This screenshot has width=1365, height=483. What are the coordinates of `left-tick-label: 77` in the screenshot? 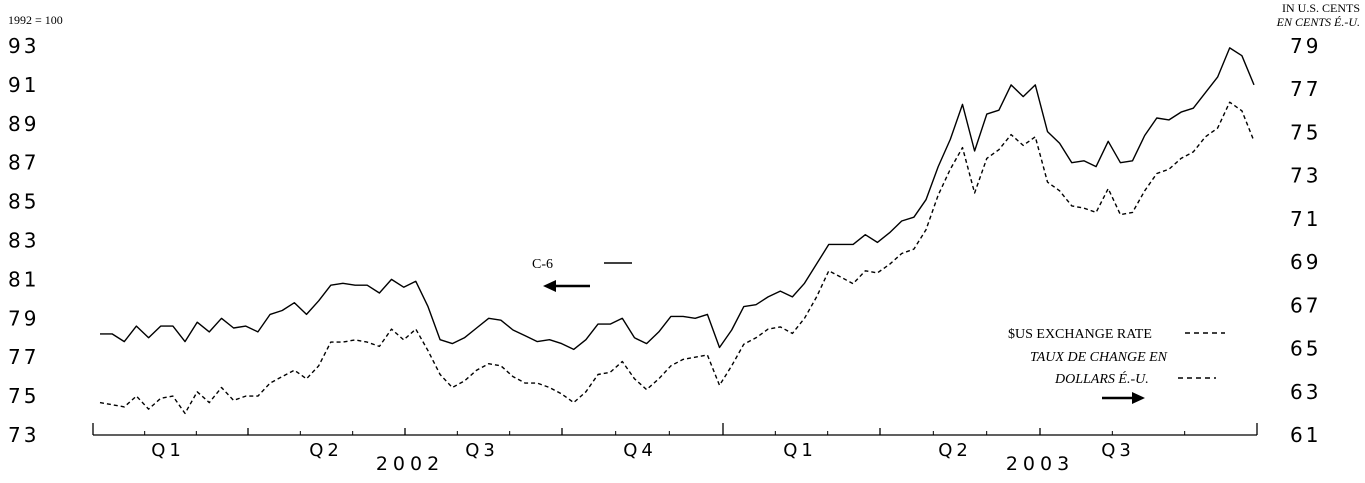 It's located at (23, 357).